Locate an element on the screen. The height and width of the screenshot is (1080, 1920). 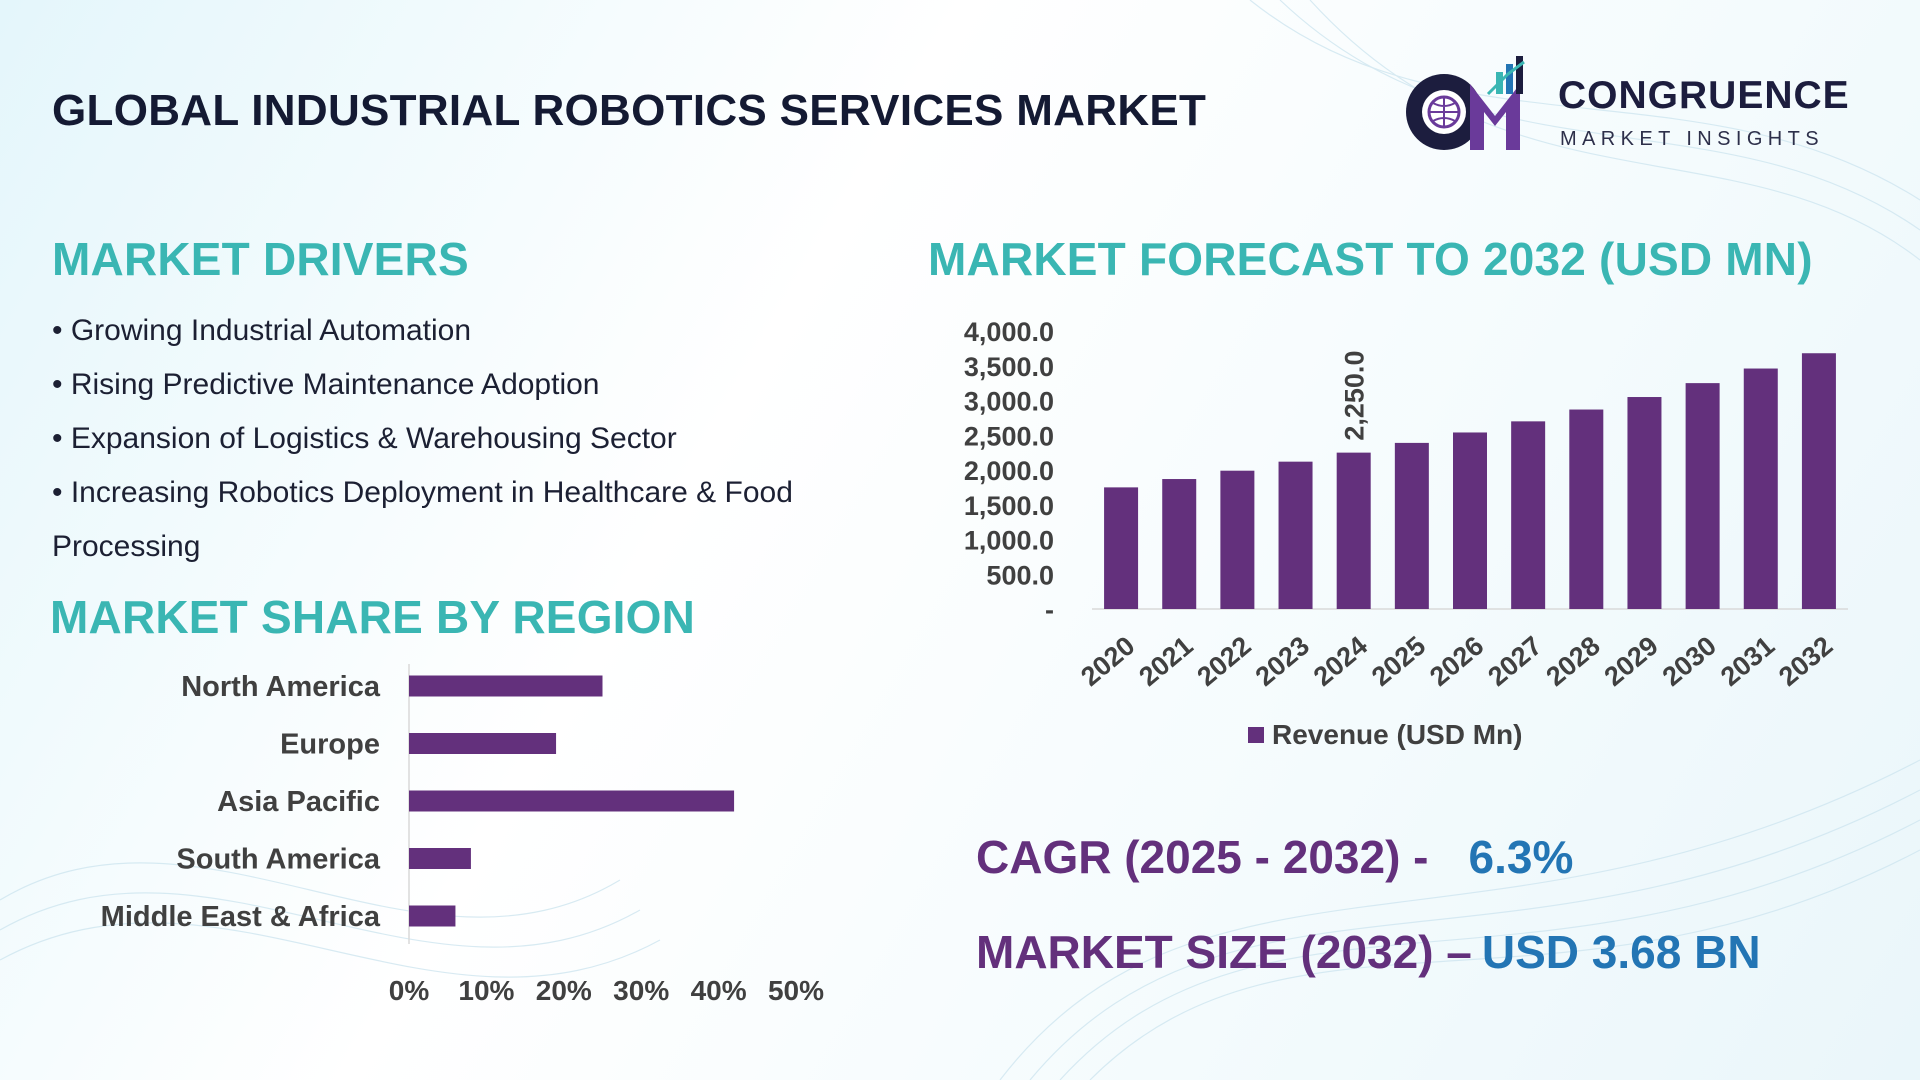
market-size-value: USD 3.68 BN is located at coordinates (1621, 952).